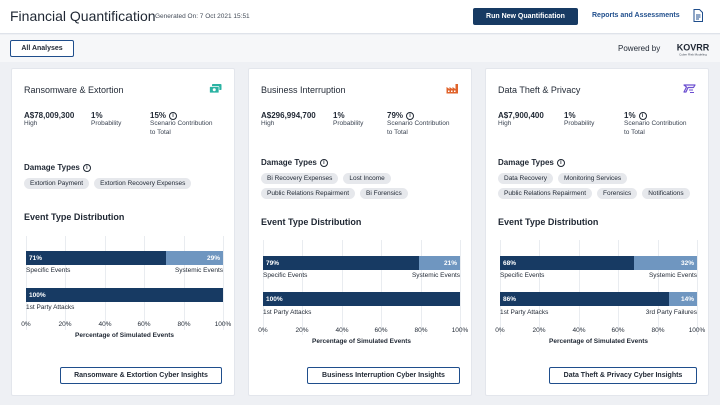  I want to click on sub-bar, so click(360, 48).